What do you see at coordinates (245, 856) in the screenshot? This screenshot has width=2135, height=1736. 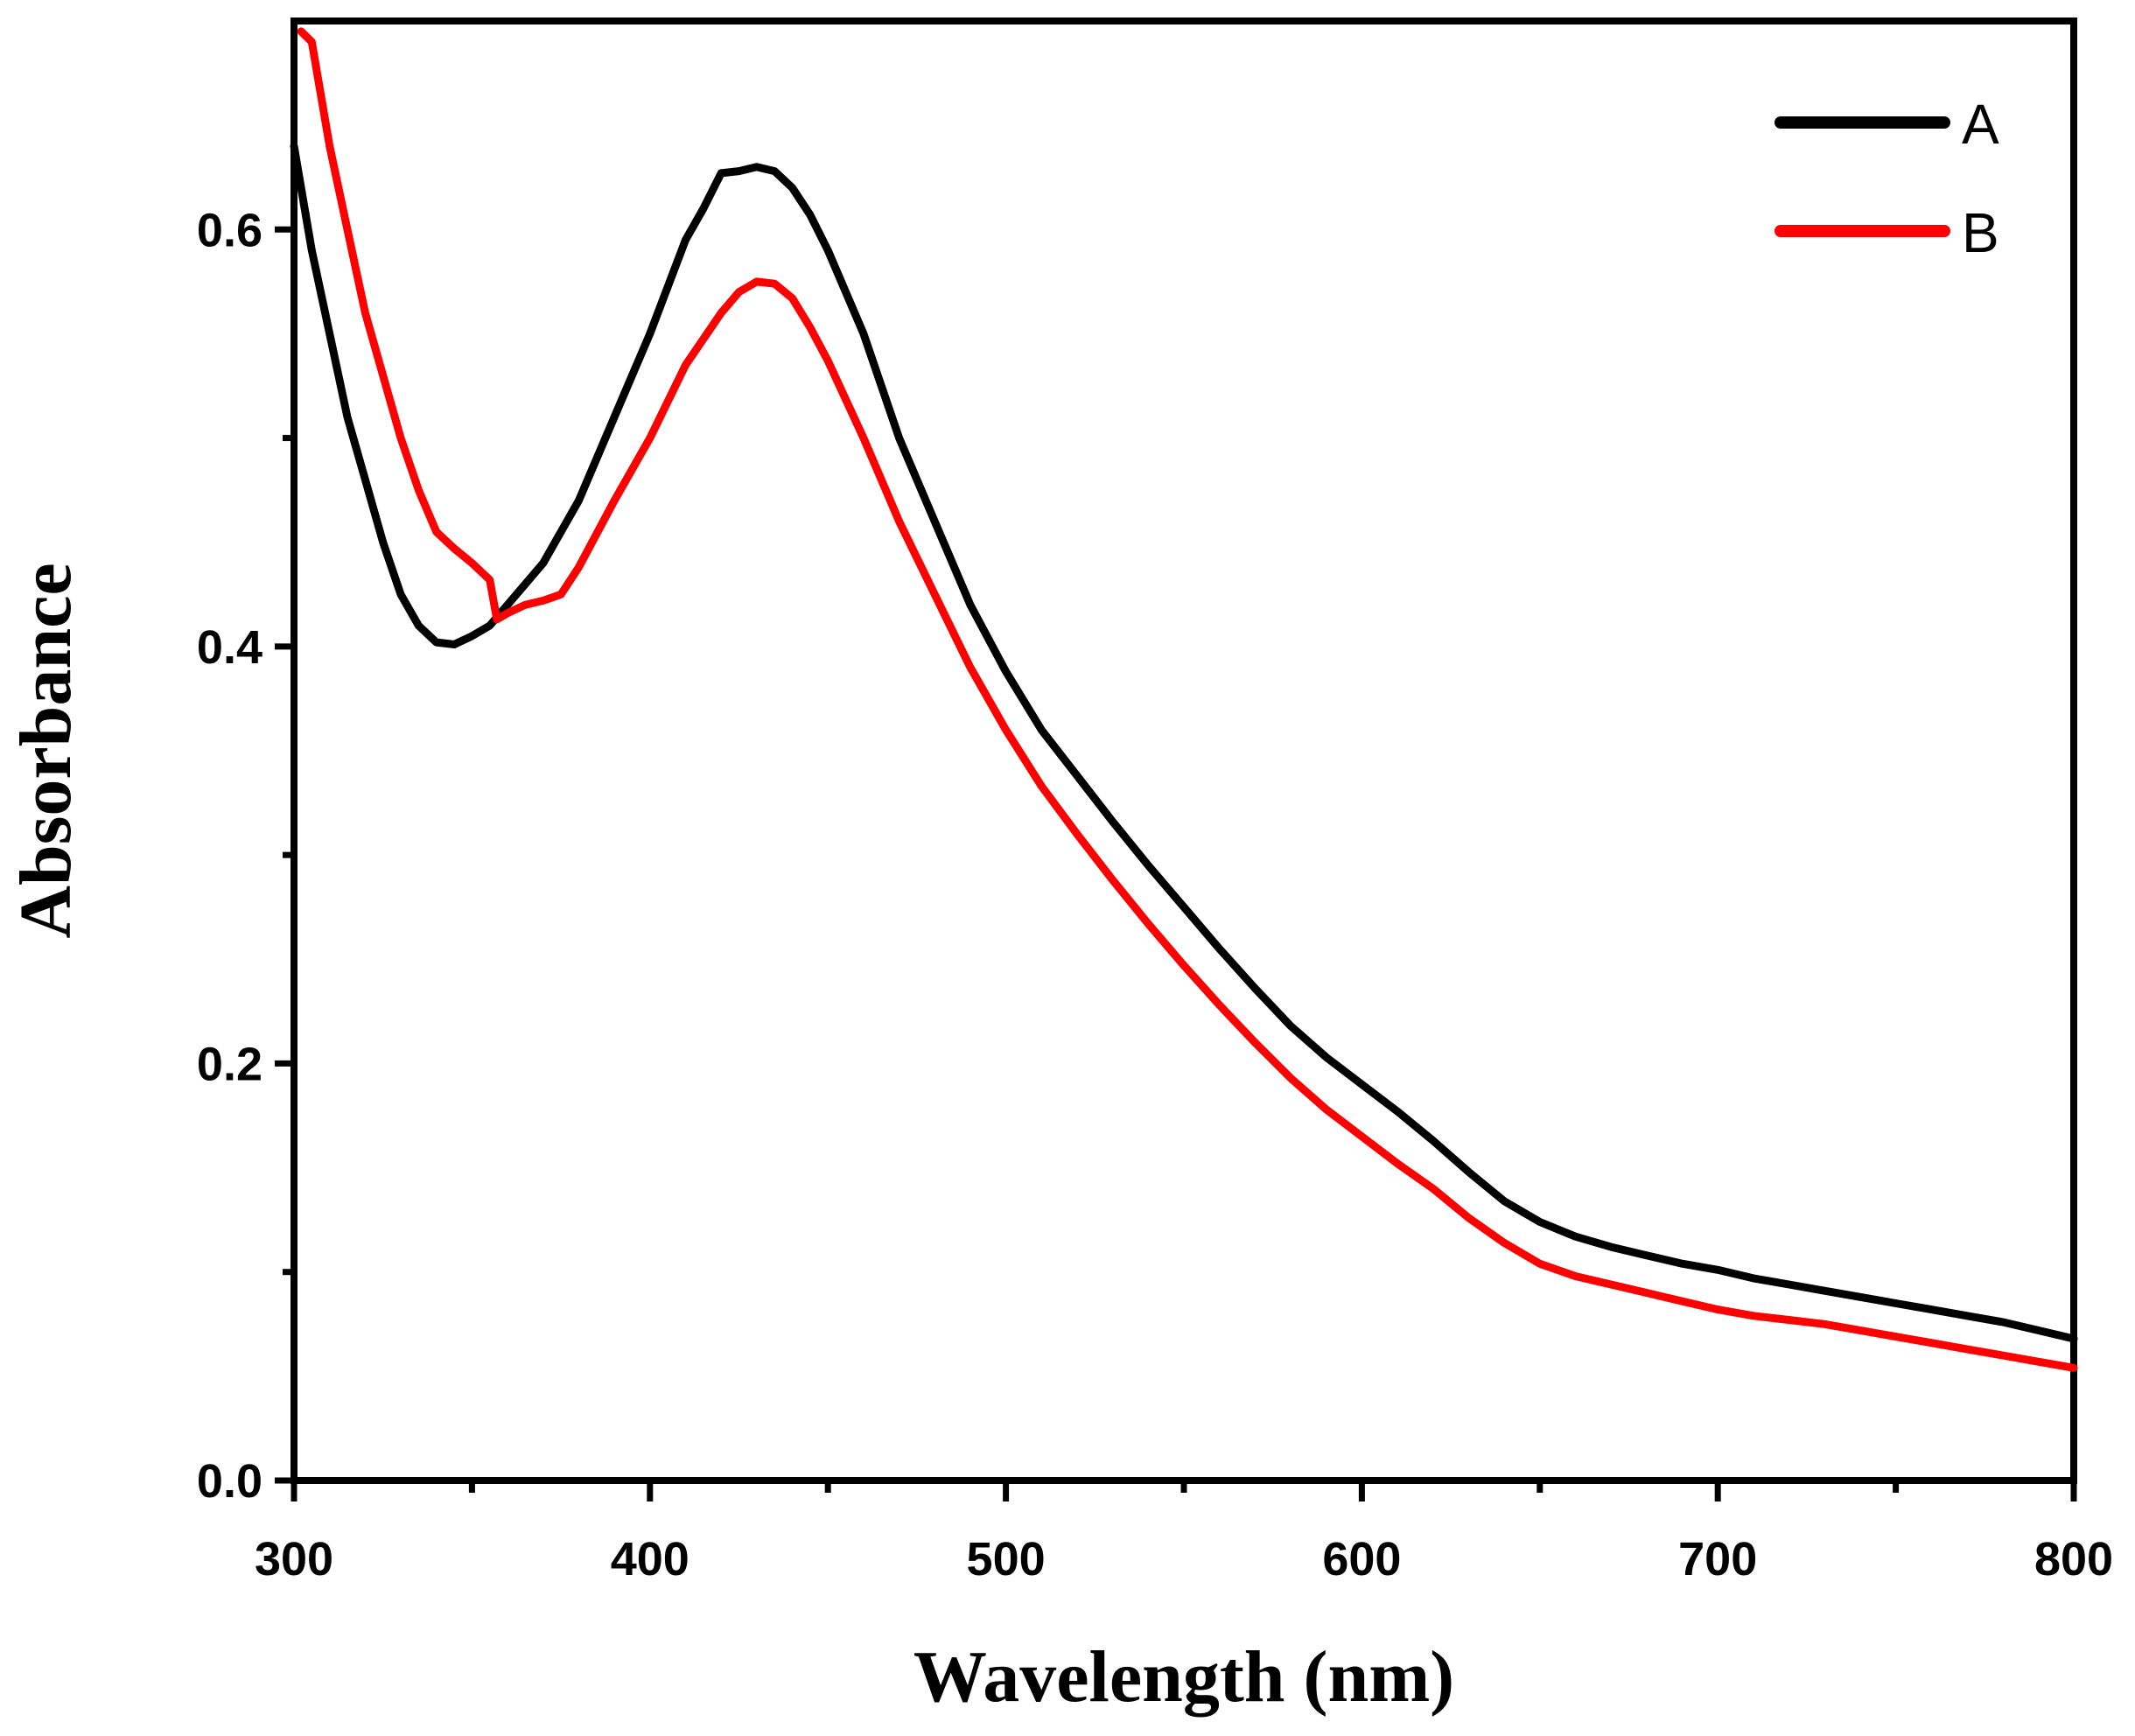 I see `y-axis-ticks: 0.0 0.2 0.4 0.6` at bounding box center [245, 856].